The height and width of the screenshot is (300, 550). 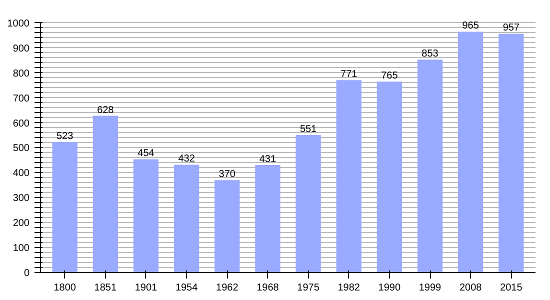 I want to click on x-tick-label: 2008, so click(x=470, y=288).